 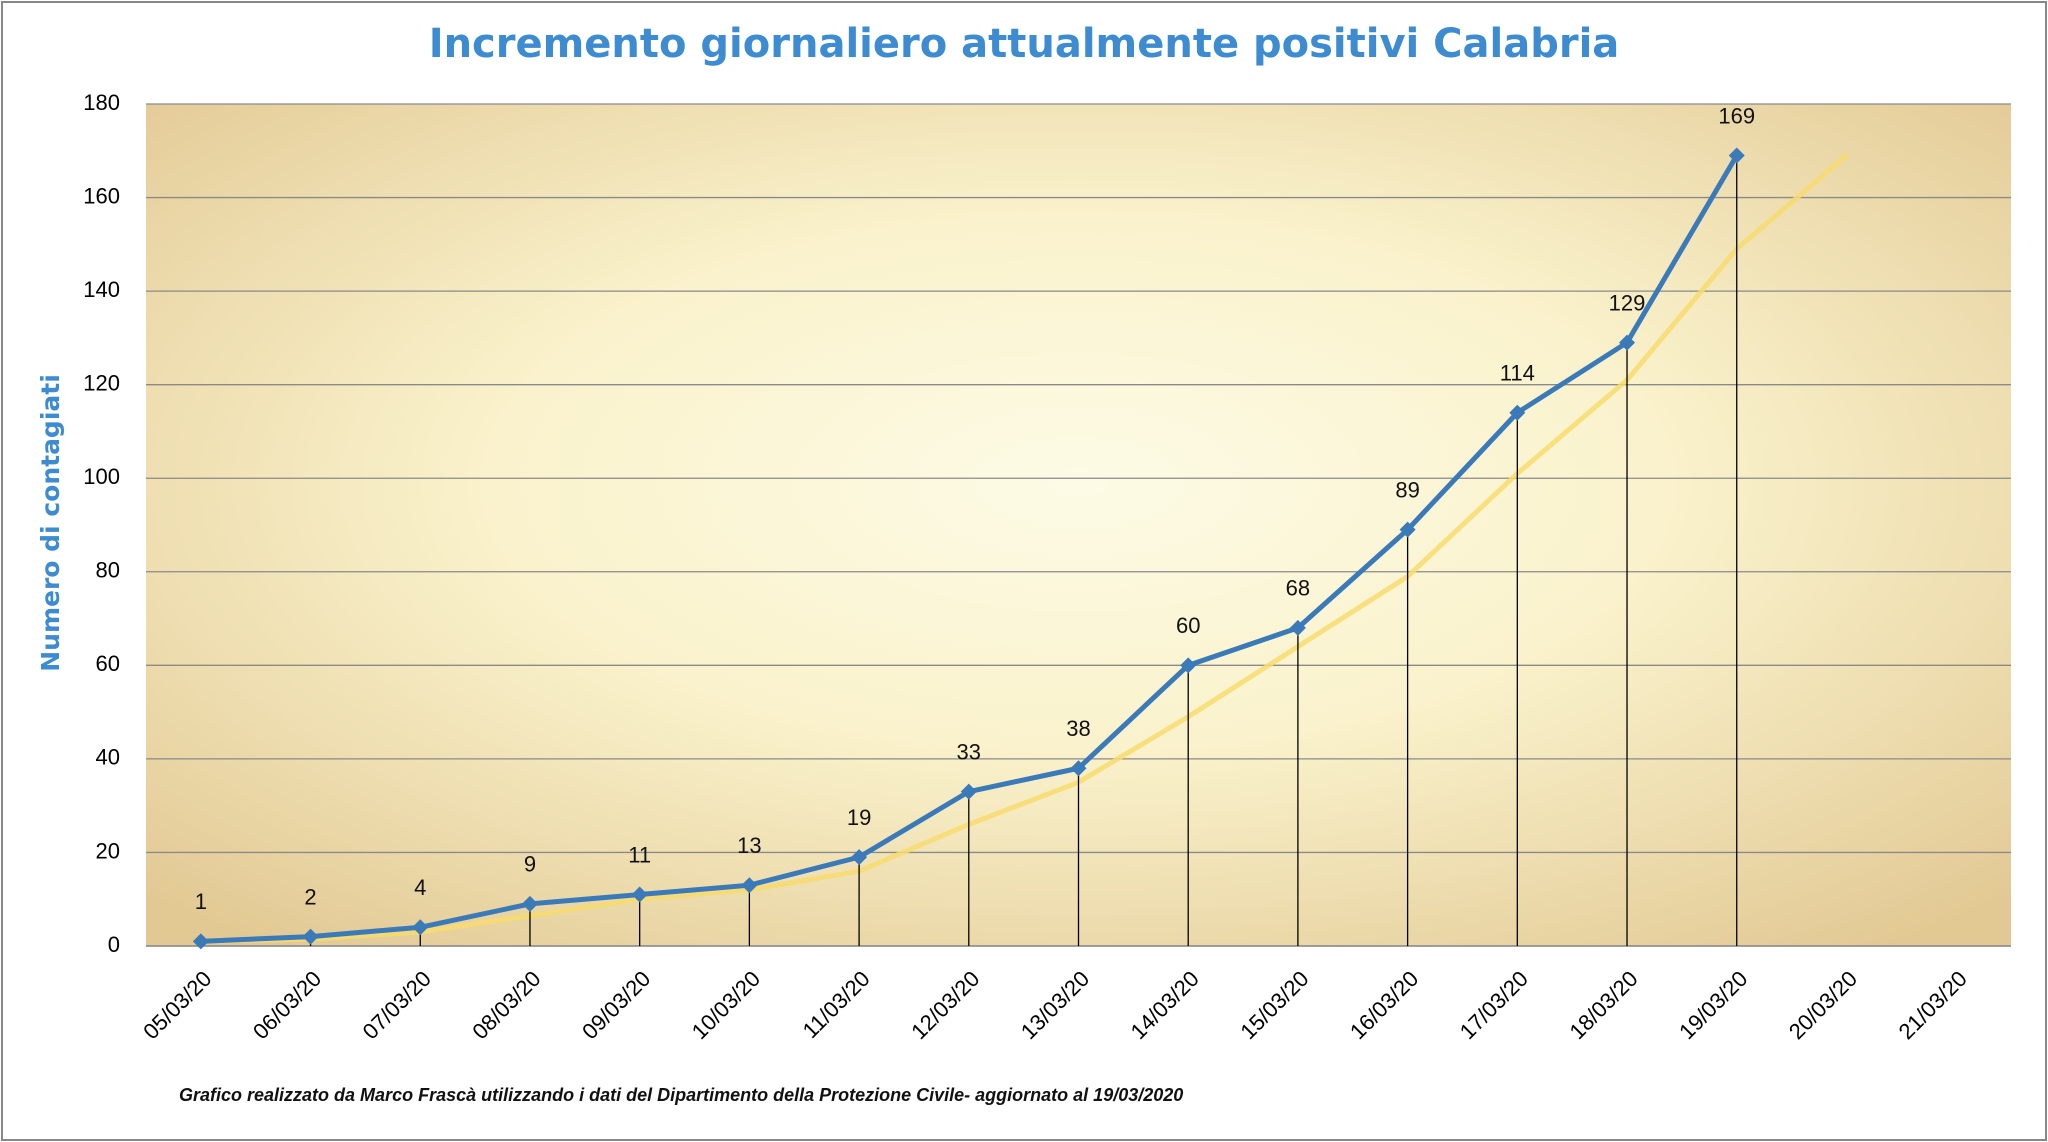 What do you see at coordinates (420, 887) in the screenshot?
I see `data-label: 4` at bounding box center [420, 887].